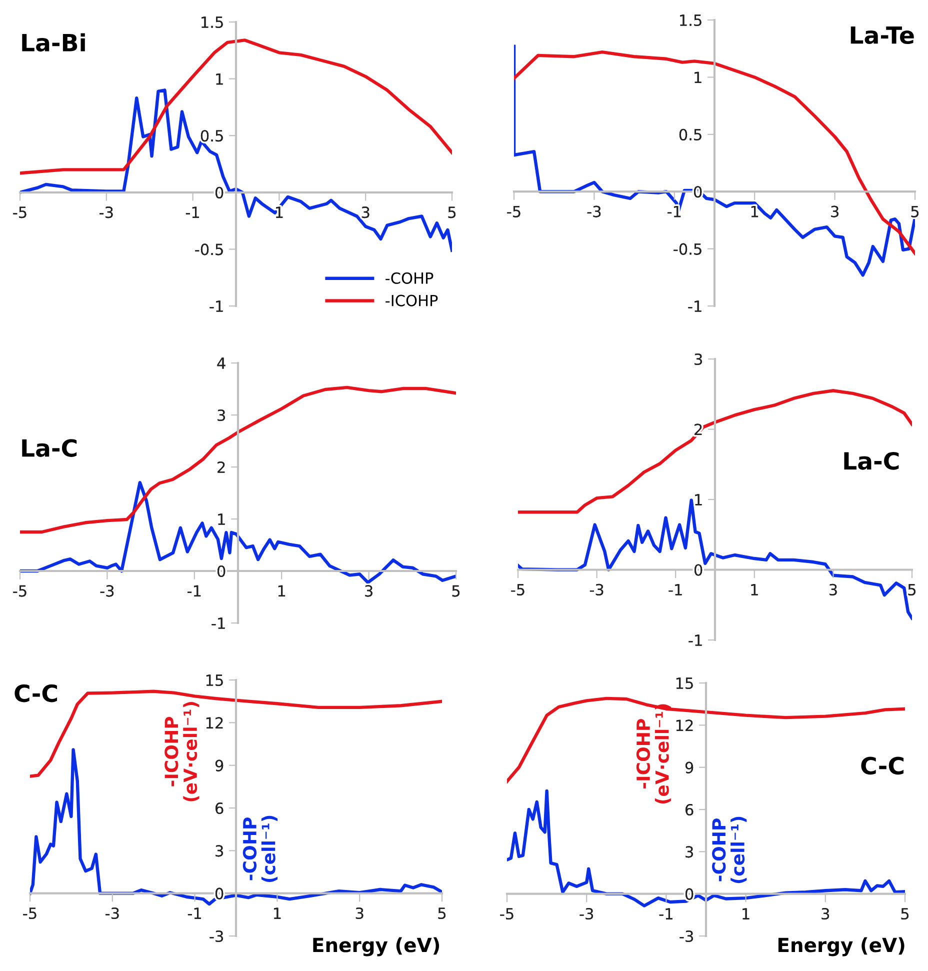 This screenshot has height=971, width=928. What do you see at coordinates (882, 35) in the screenshot?
I see `chart-title: La-Te` at bounding box center [882, 35].